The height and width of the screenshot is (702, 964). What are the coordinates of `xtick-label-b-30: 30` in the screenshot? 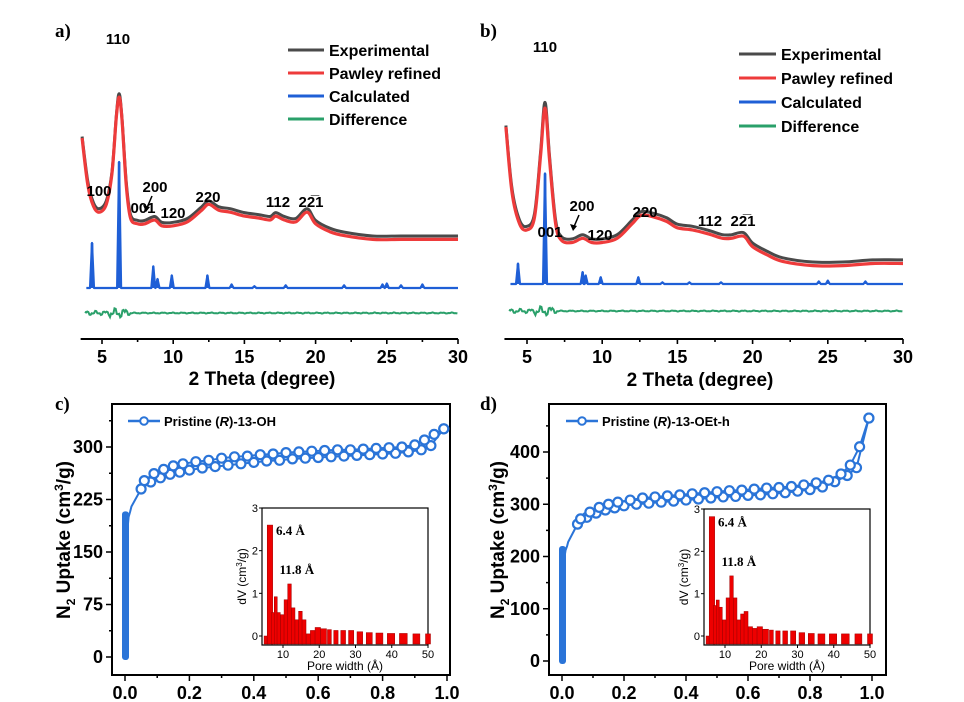 It's located at (903, 357).